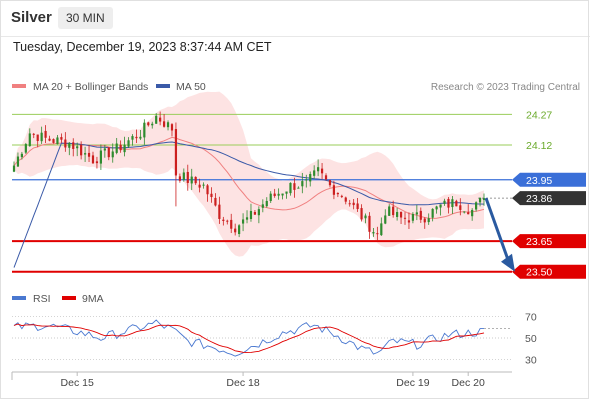 Image resolution: width=590 pixels, height=400 pixels. I want to click on rsi-ma-line, so click(249, 338).